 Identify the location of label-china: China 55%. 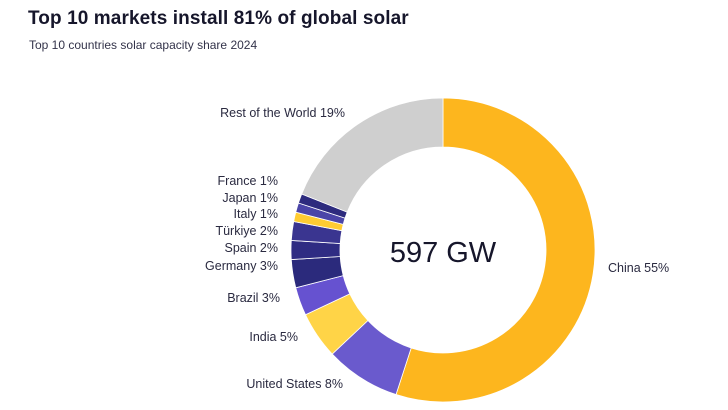
(638, 268).